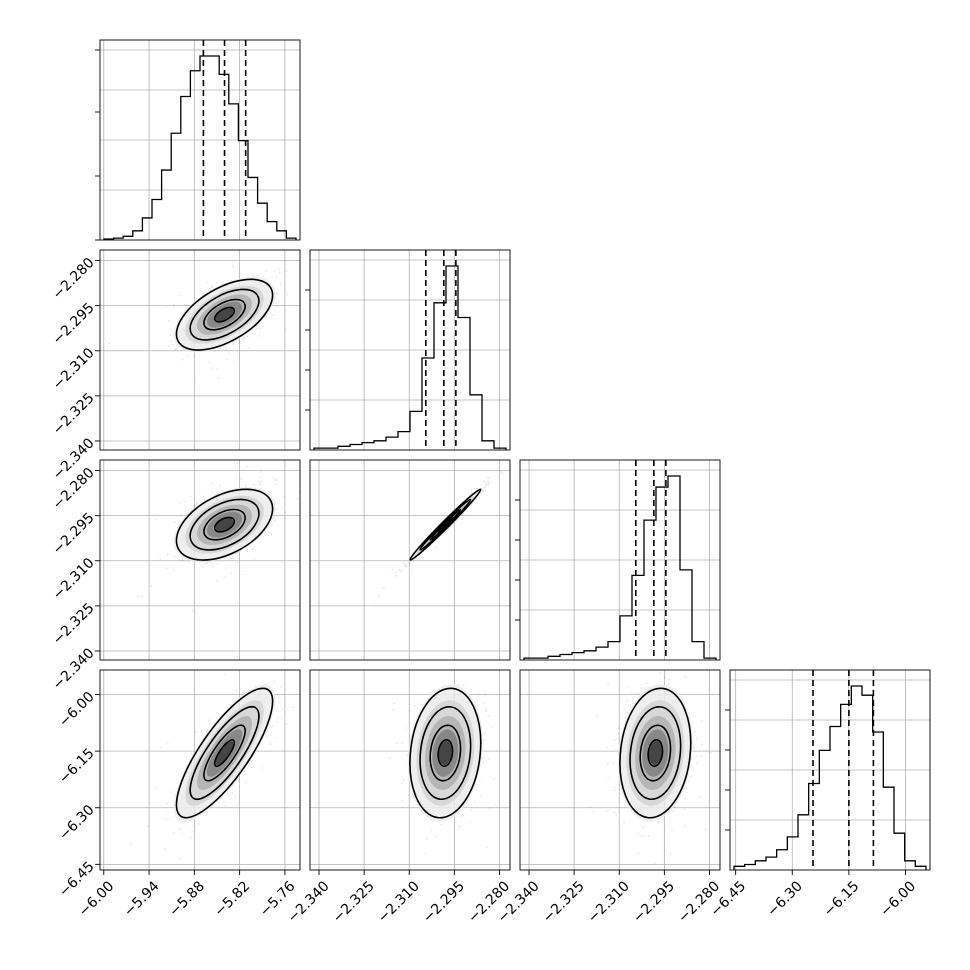  I want to click on y-tick-label: −6.30, so click(77, 823).